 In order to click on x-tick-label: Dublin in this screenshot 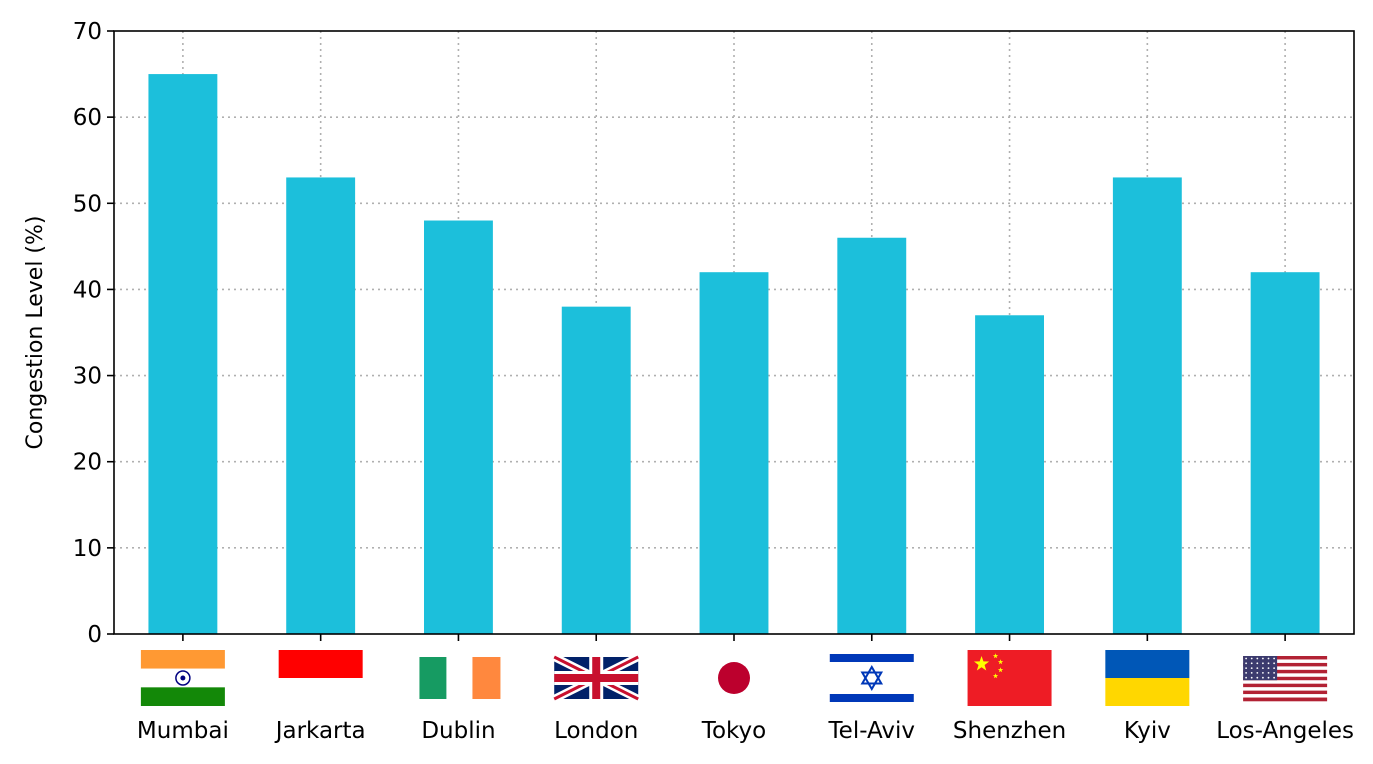, I will do `click(458, 731)`.